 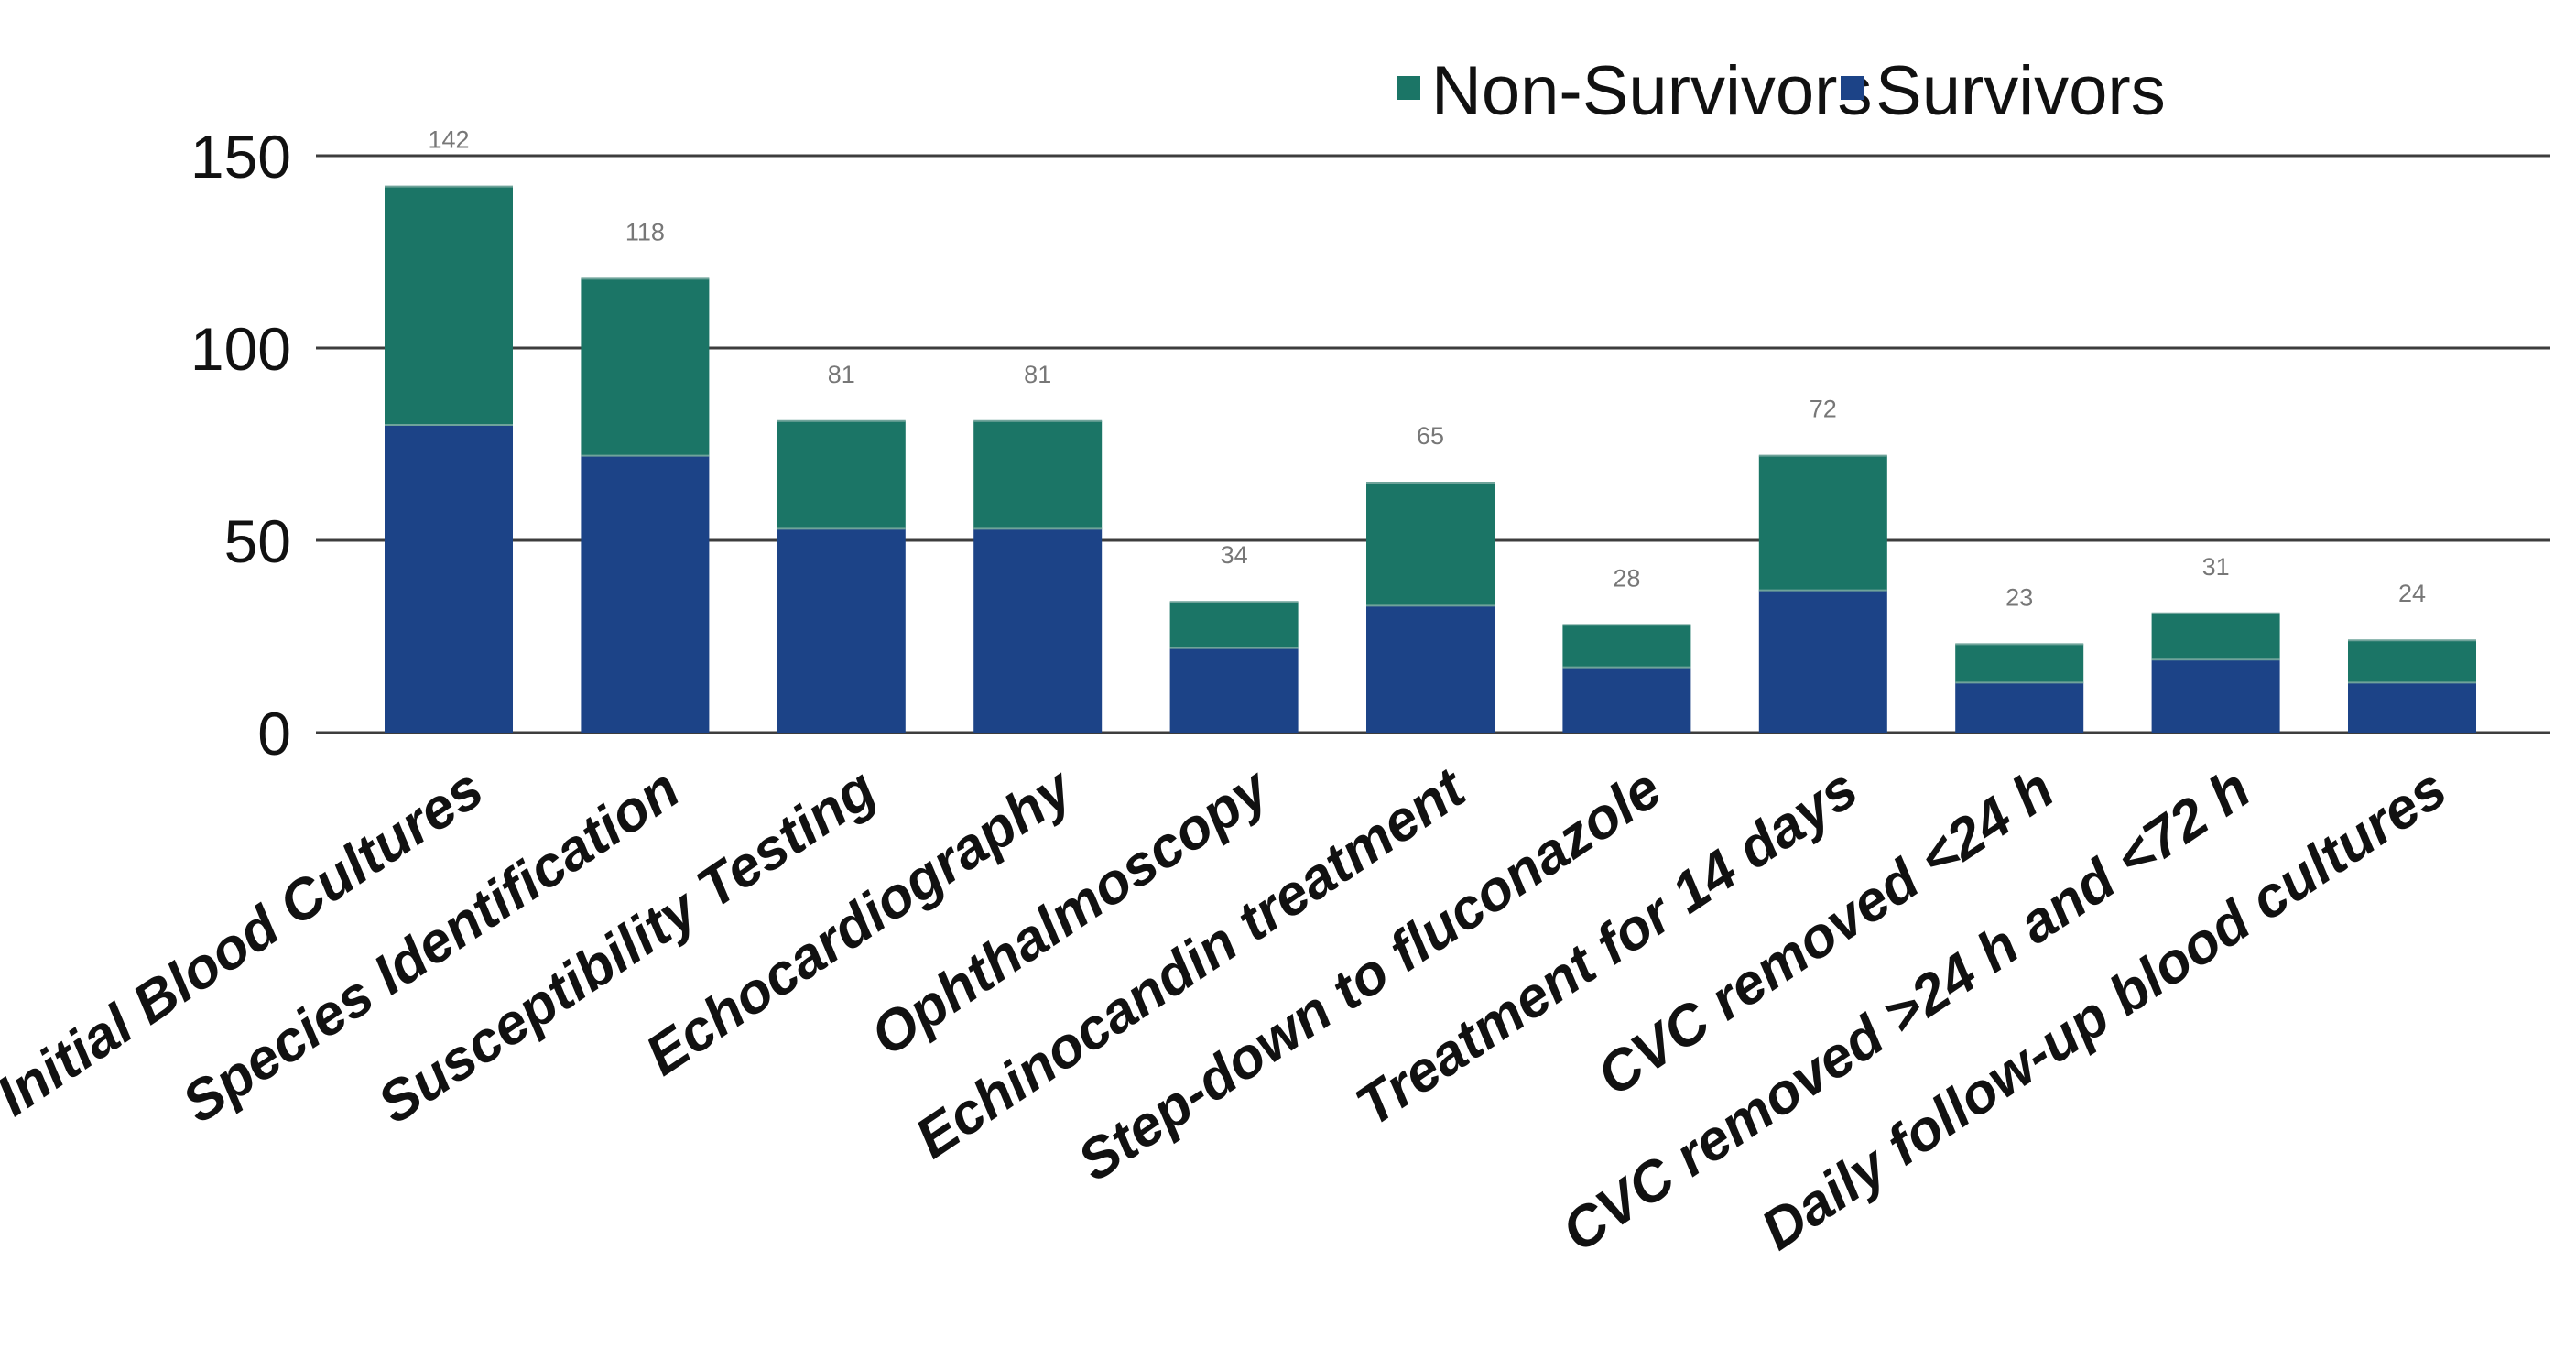 I want to click on total-label: 28, so click(x=1626, y=578).